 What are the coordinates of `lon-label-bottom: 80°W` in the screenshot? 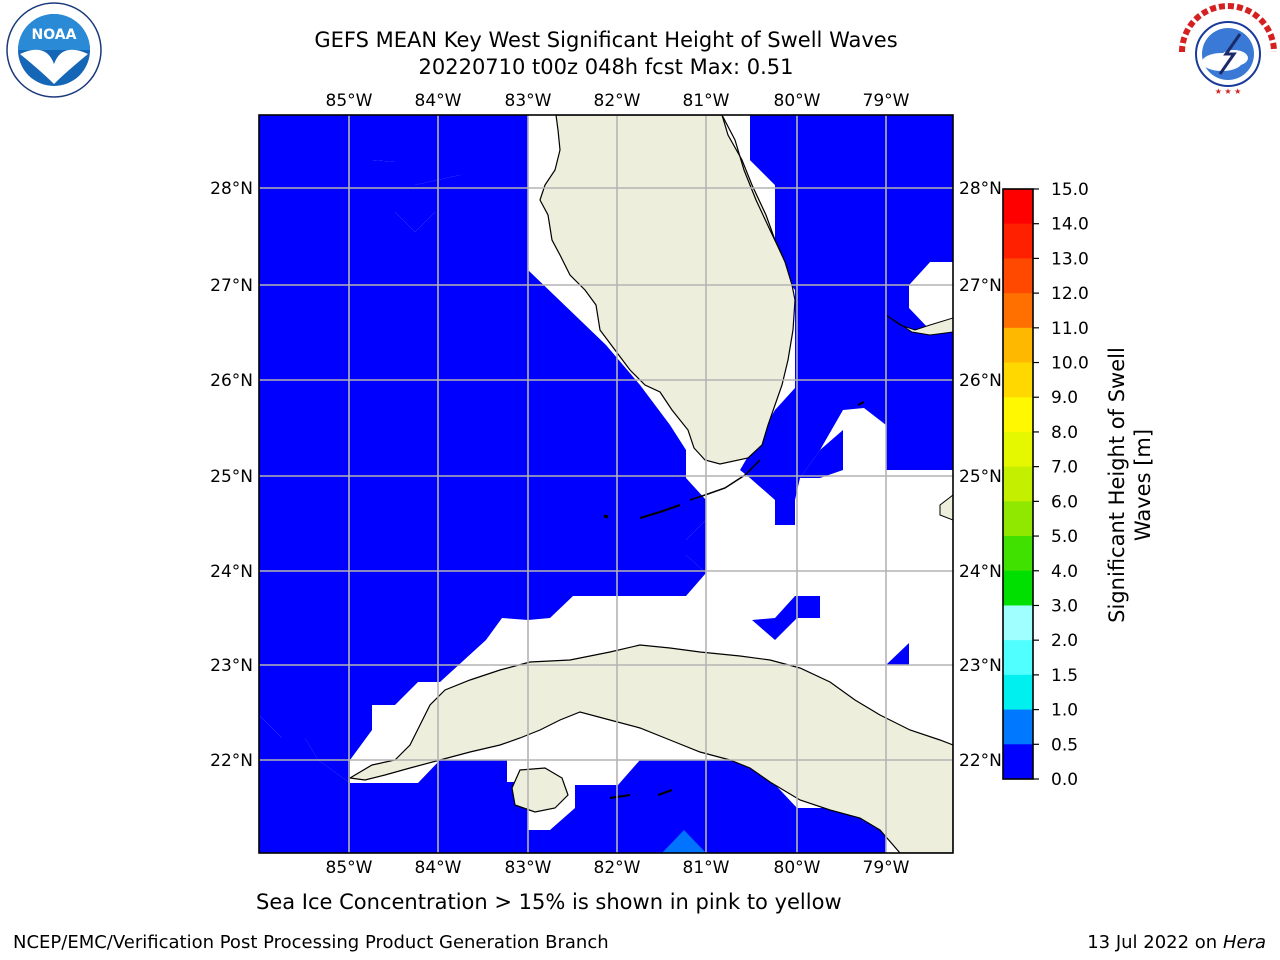 It's located at (797, 868).